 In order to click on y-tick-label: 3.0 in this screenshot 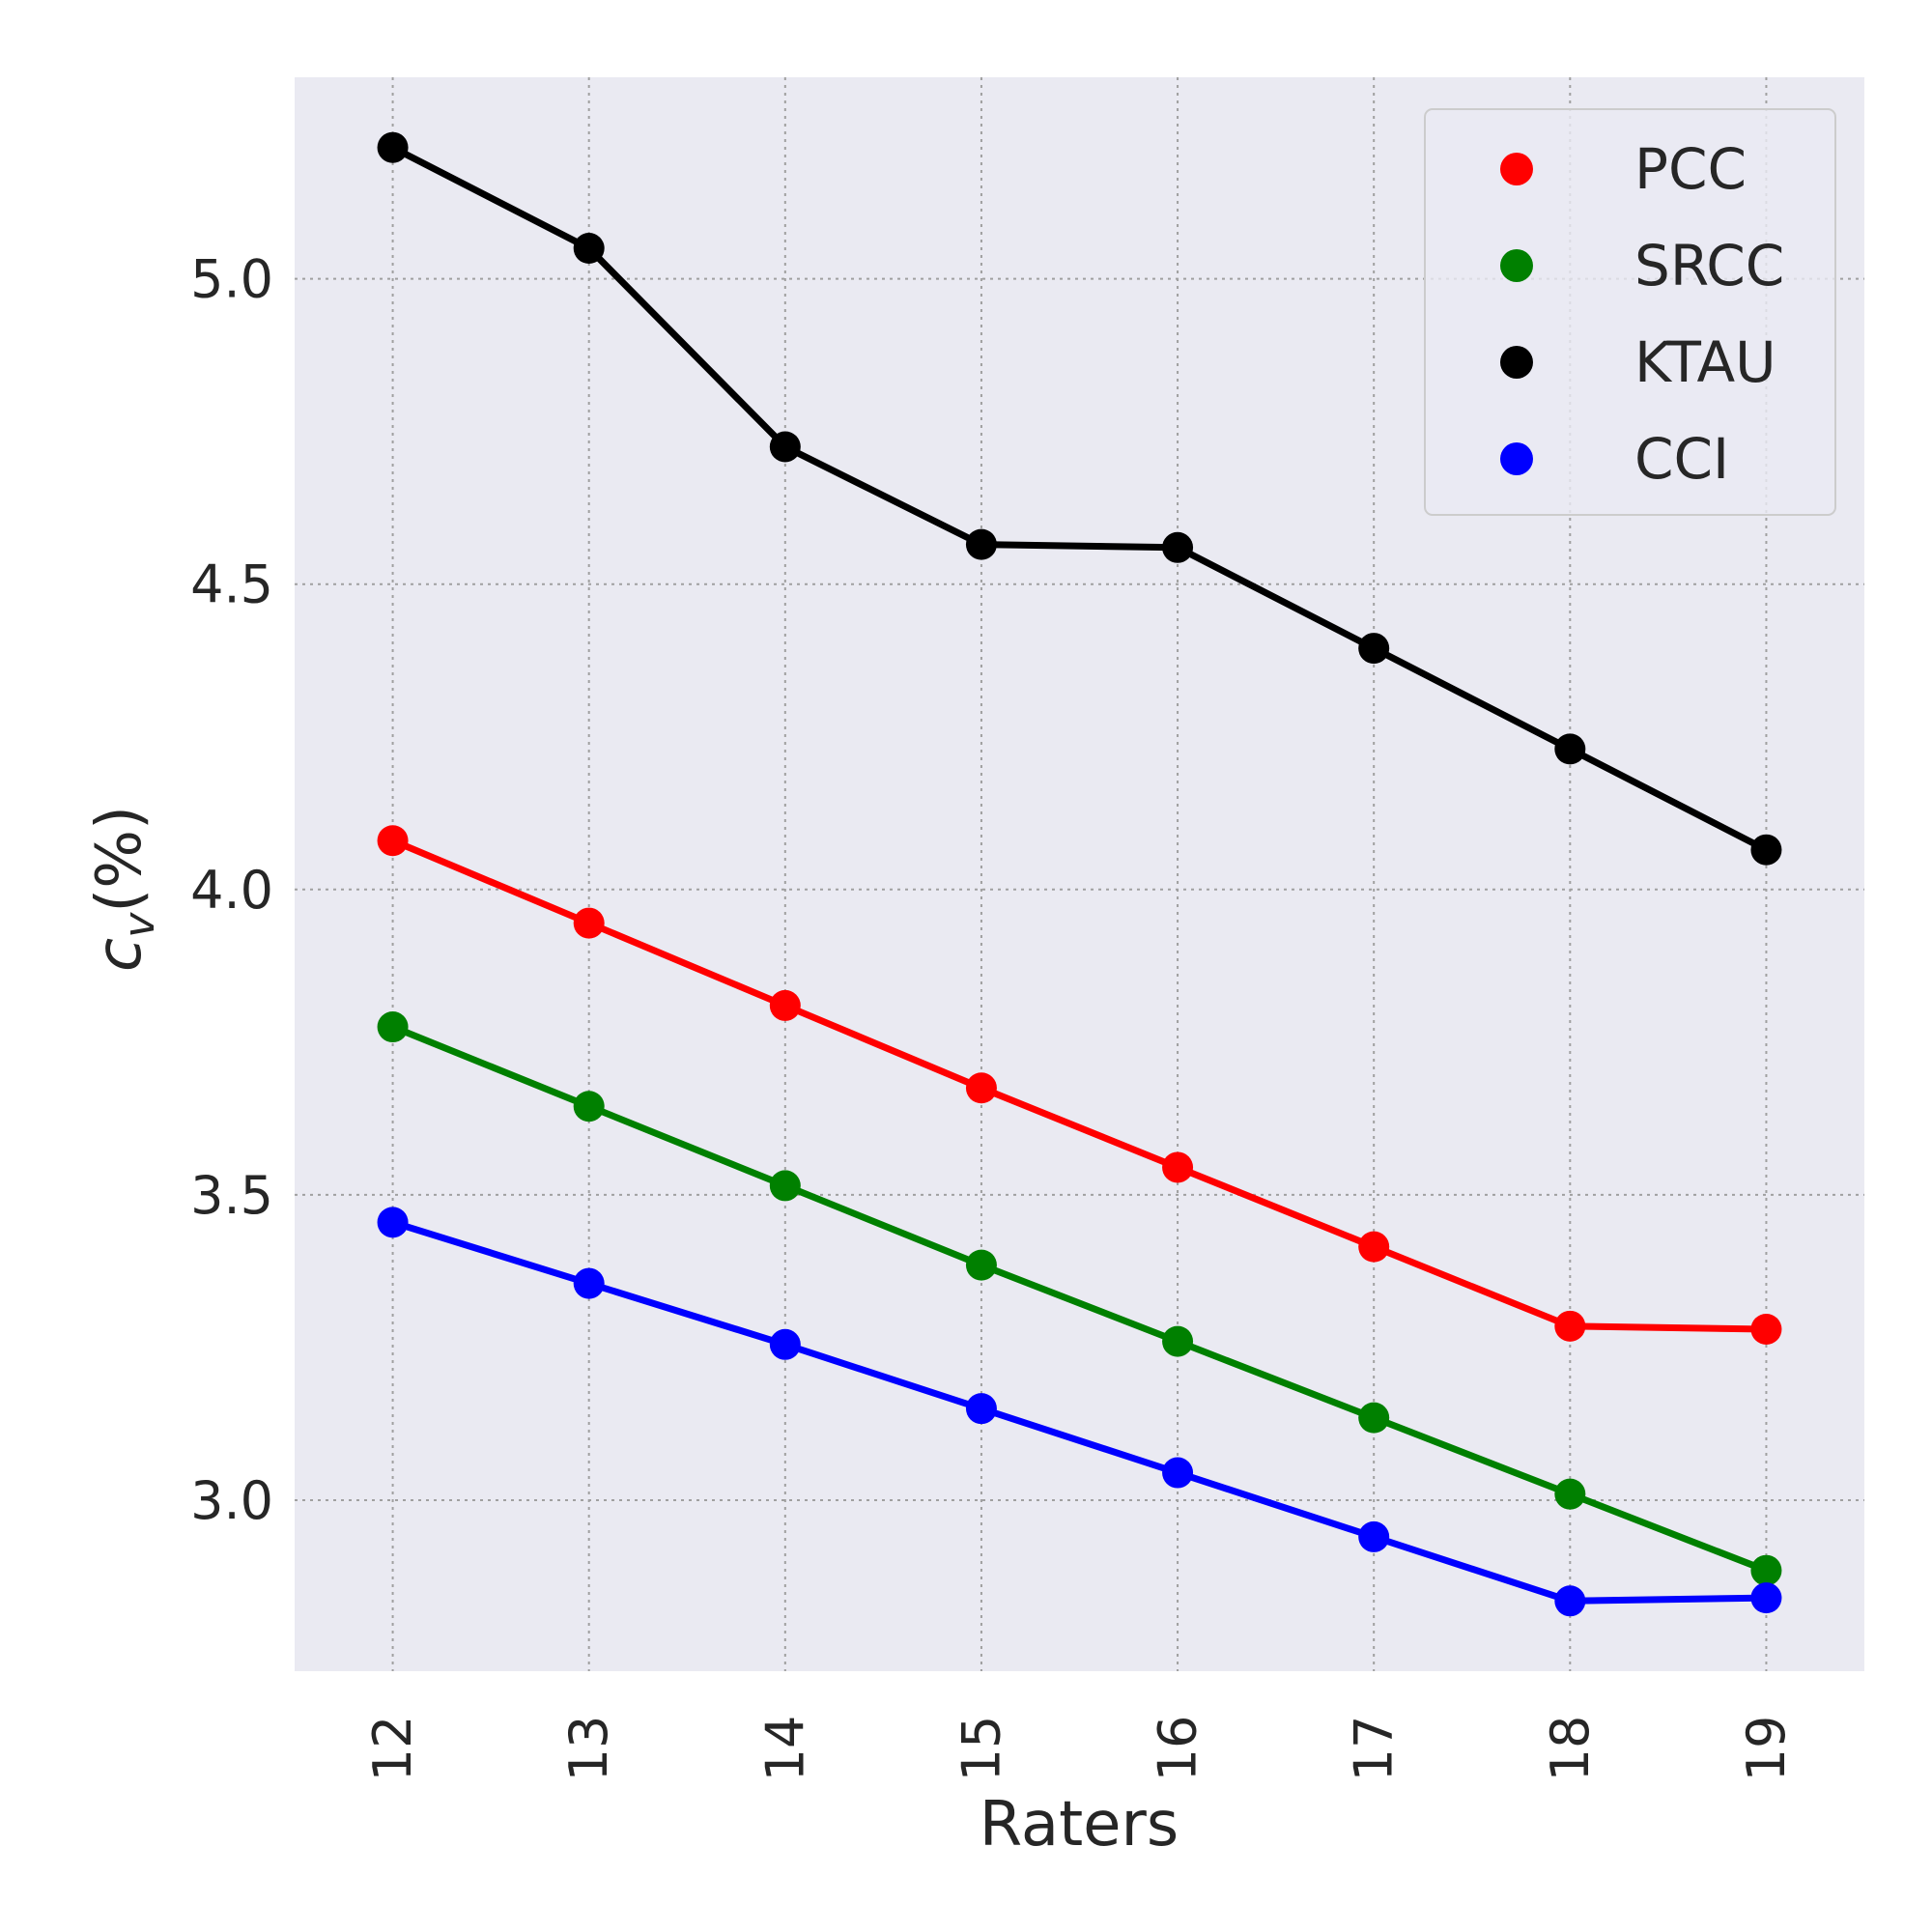, I will do `click(231, 1500)`.